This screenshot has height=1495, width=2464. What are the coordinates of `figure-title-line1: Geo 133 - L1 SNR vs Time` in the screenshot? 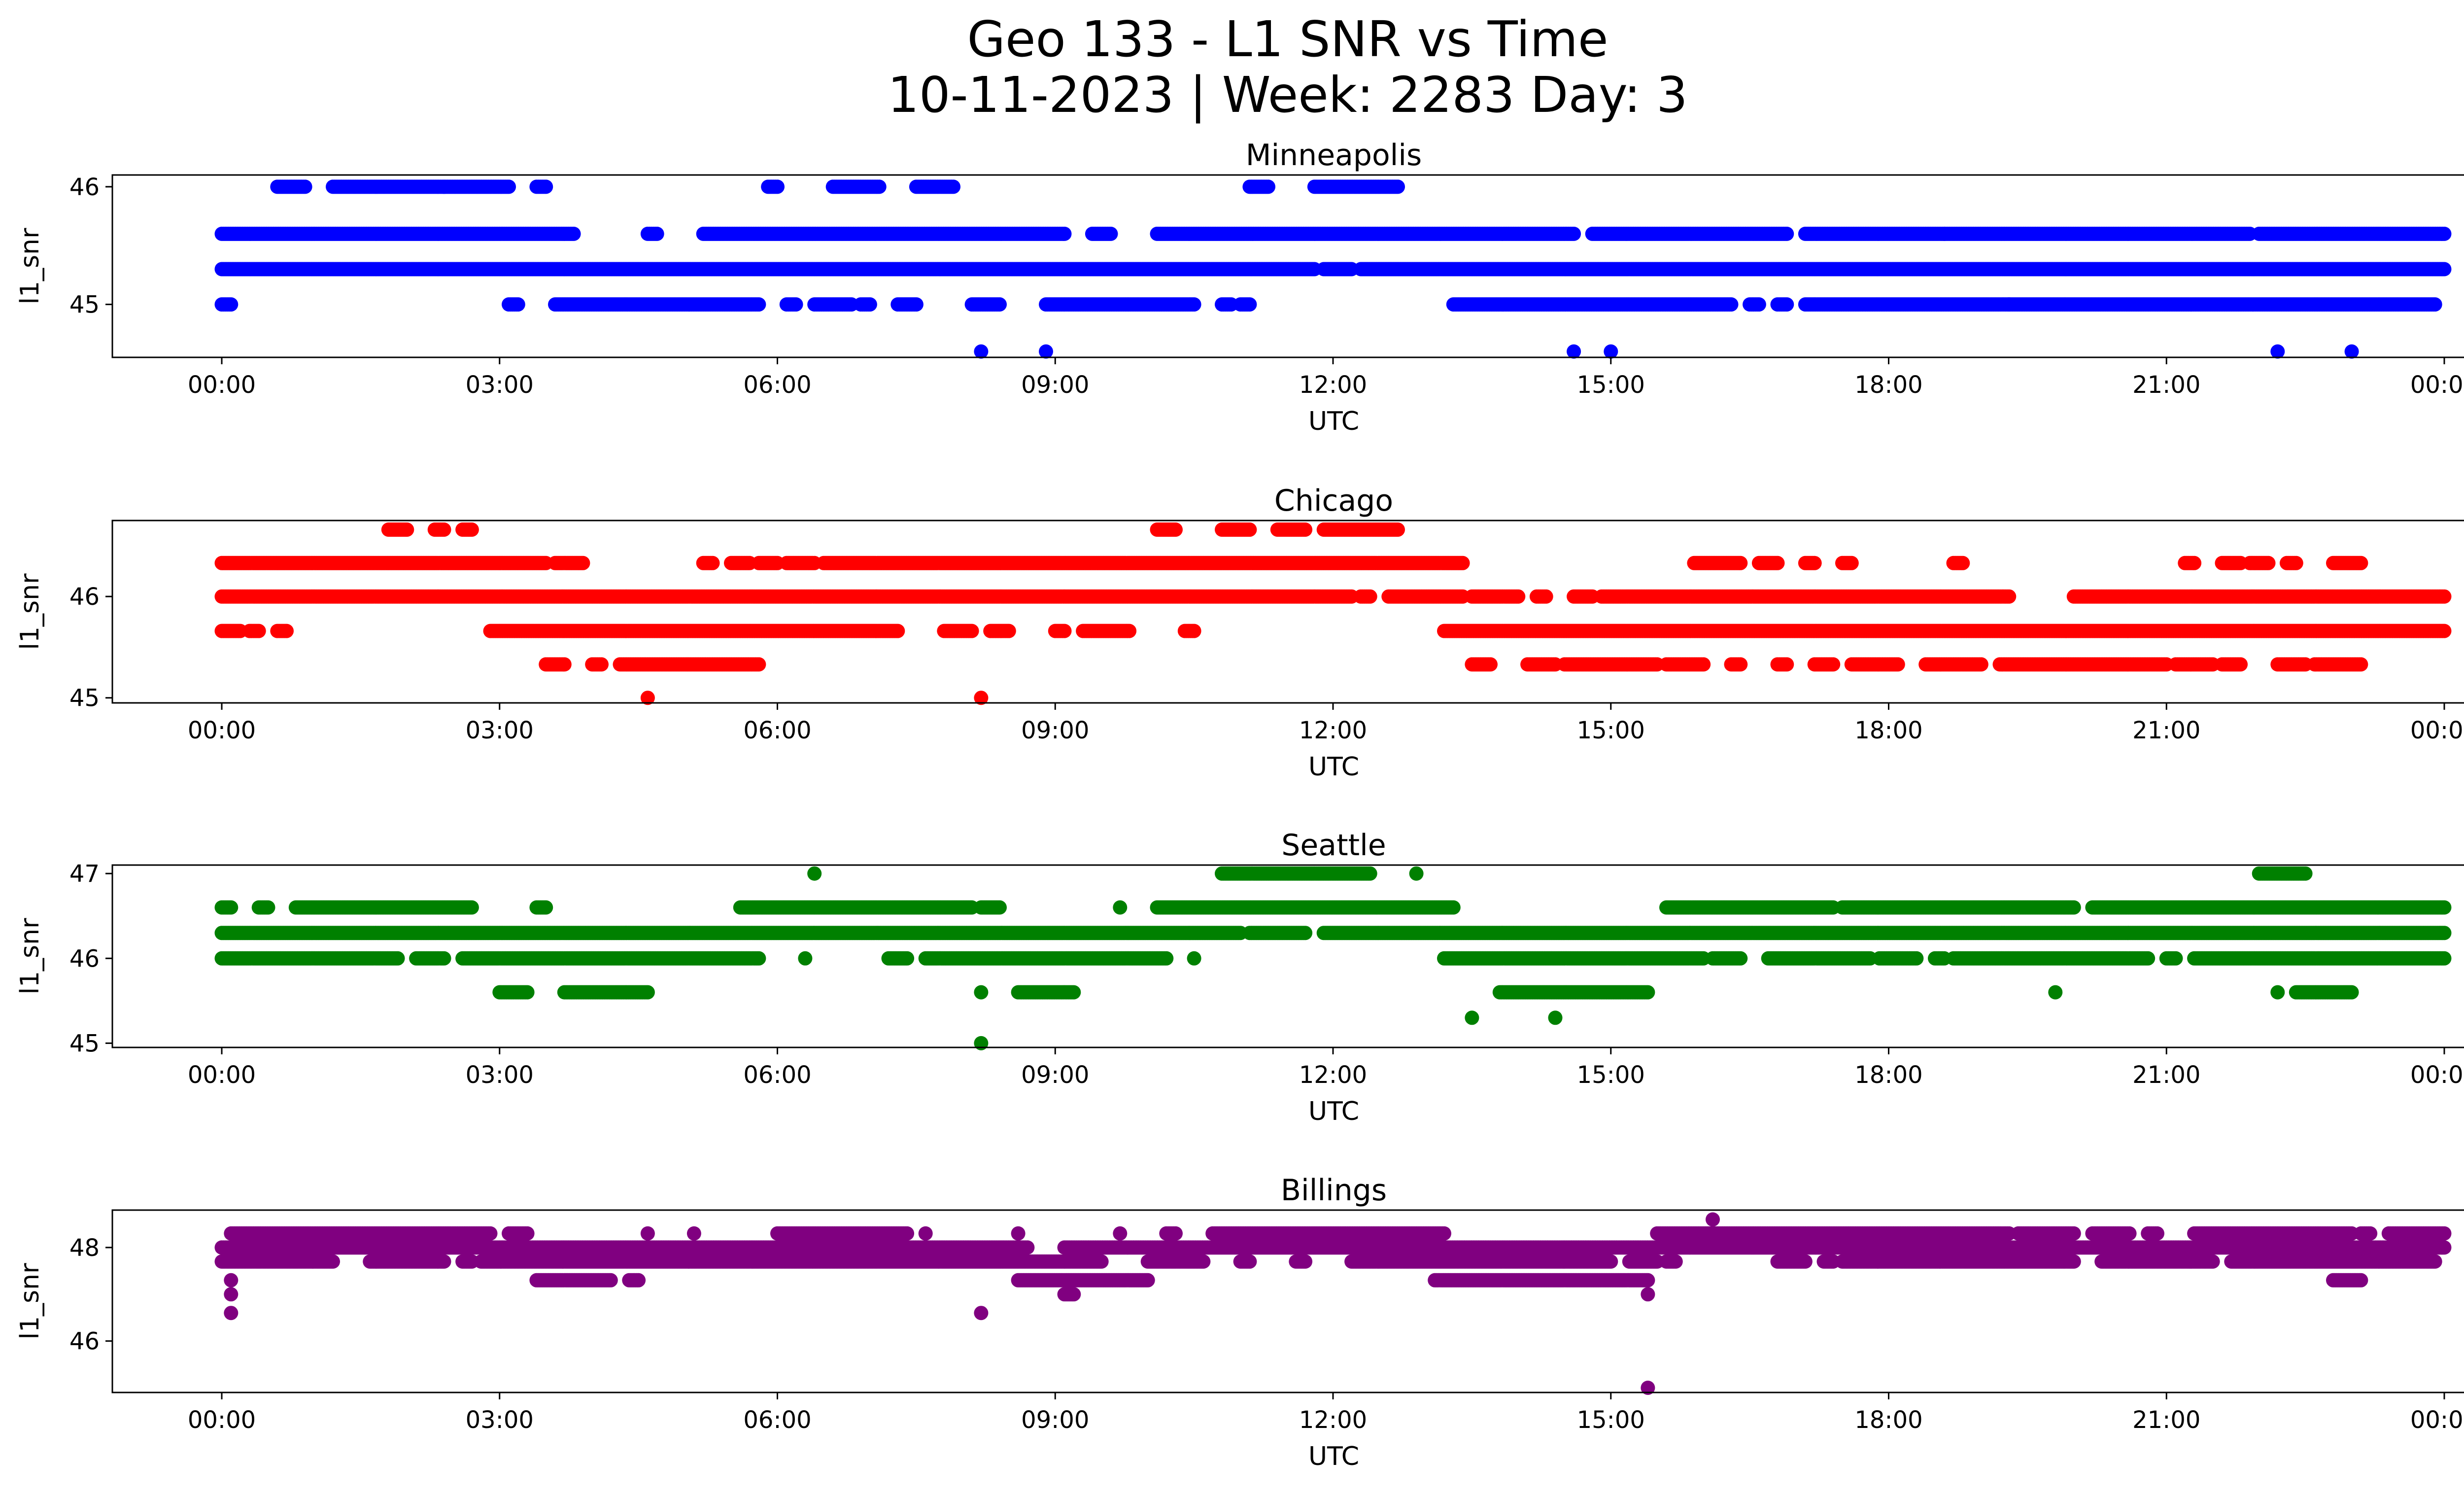 It's located at (1287, 39).